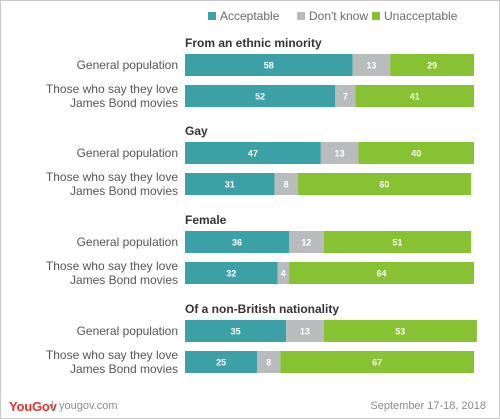 The height and width of the screenshot is (419, 500). Describe the element at coordinates (196, 131) in the screenshot. I see `group-title: Gay` at that location.